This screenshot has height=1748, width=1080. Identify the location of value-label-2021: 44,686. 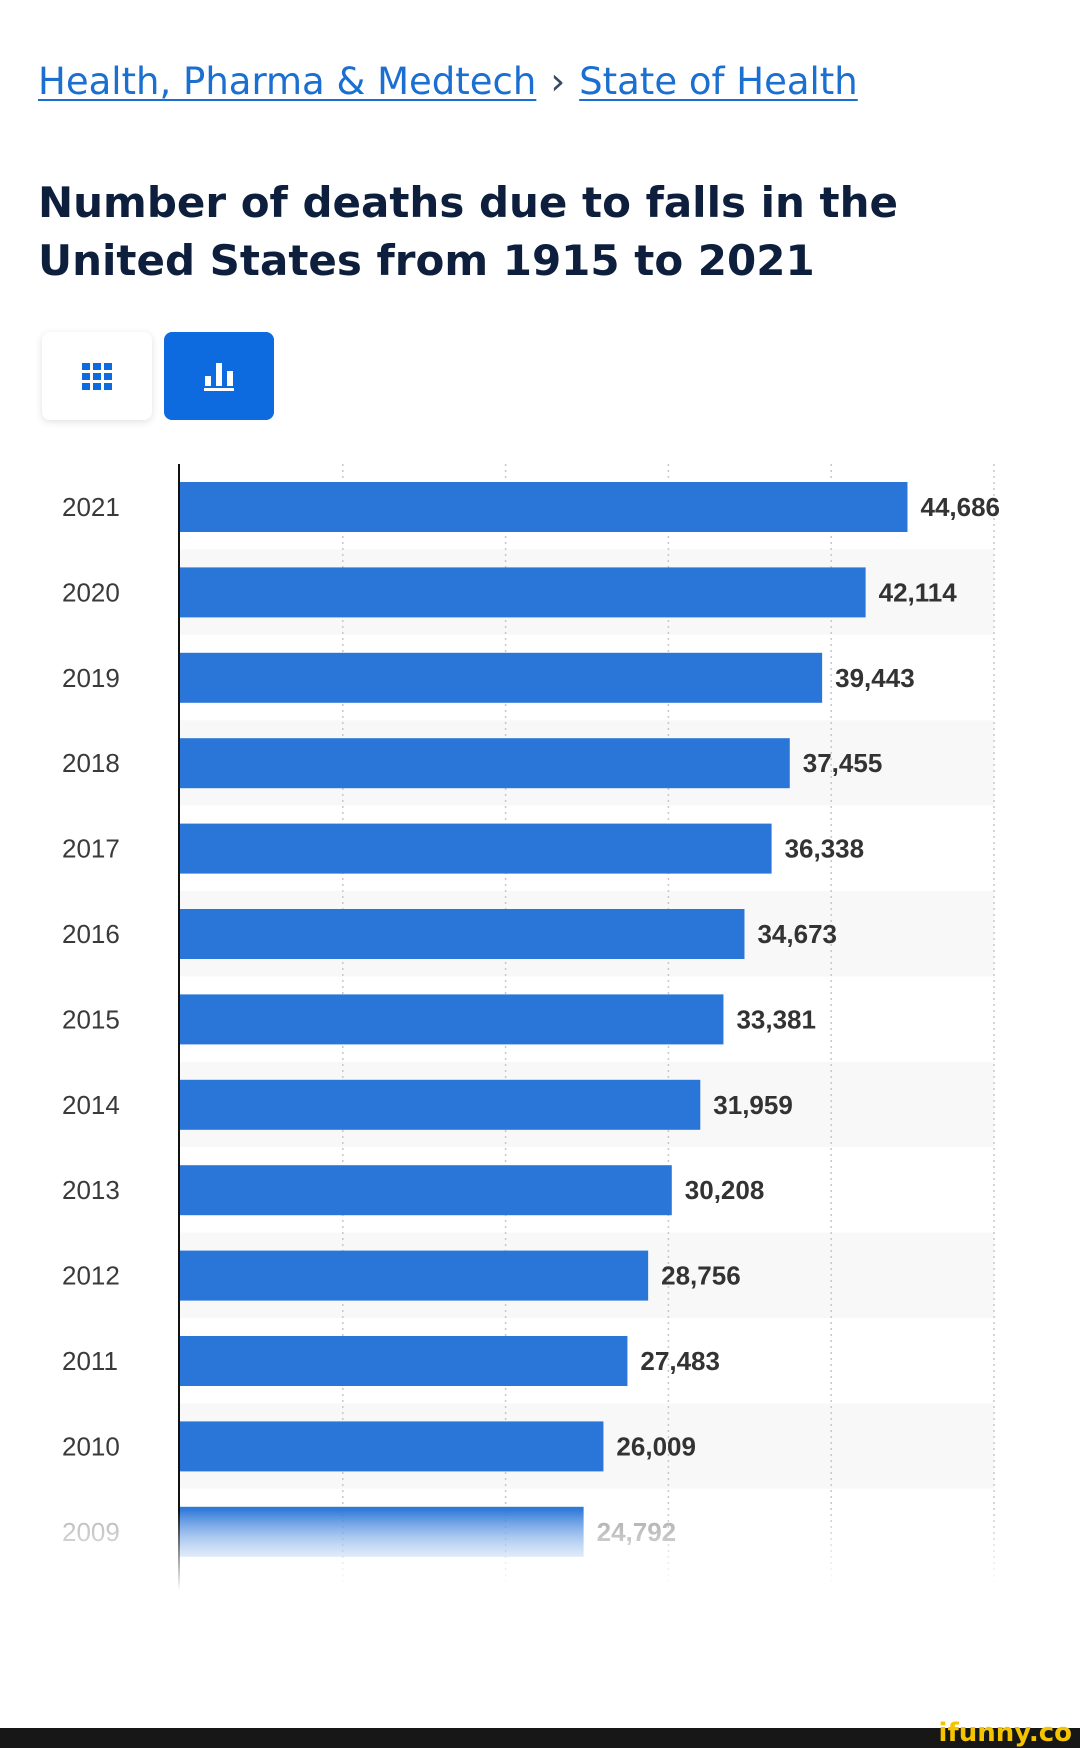
(960, 507).